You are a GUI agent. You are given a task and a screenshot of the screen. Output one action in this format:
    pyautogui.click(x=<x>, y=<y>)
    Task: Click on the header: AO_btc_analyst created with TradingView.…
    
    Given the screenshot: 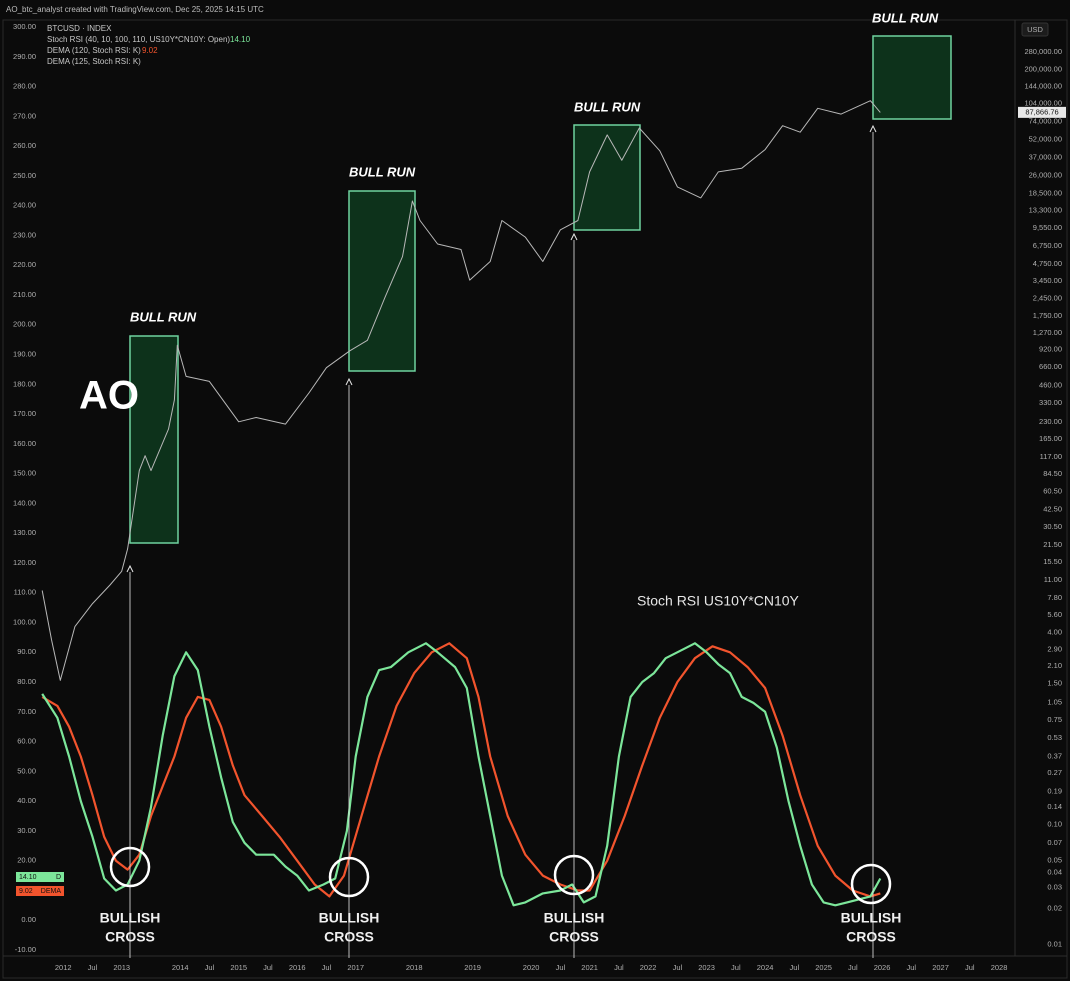 What is the action you would take?
    pyautogui.click(x=135, y=9)
    